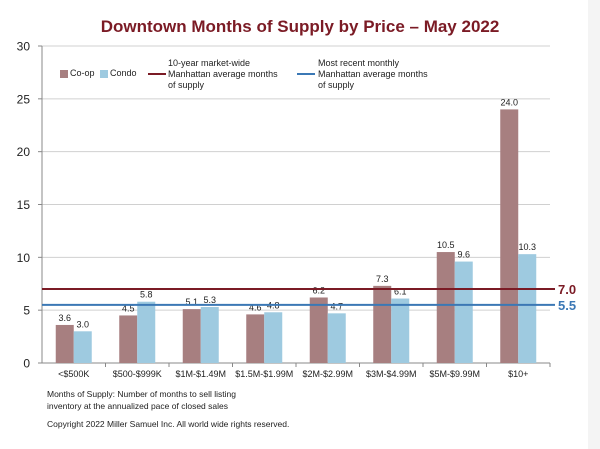 The image size is (600, 449). Describe the element at coordinates (64, 74) in the screenshot. I see `legend-swatch-coop` at that location.